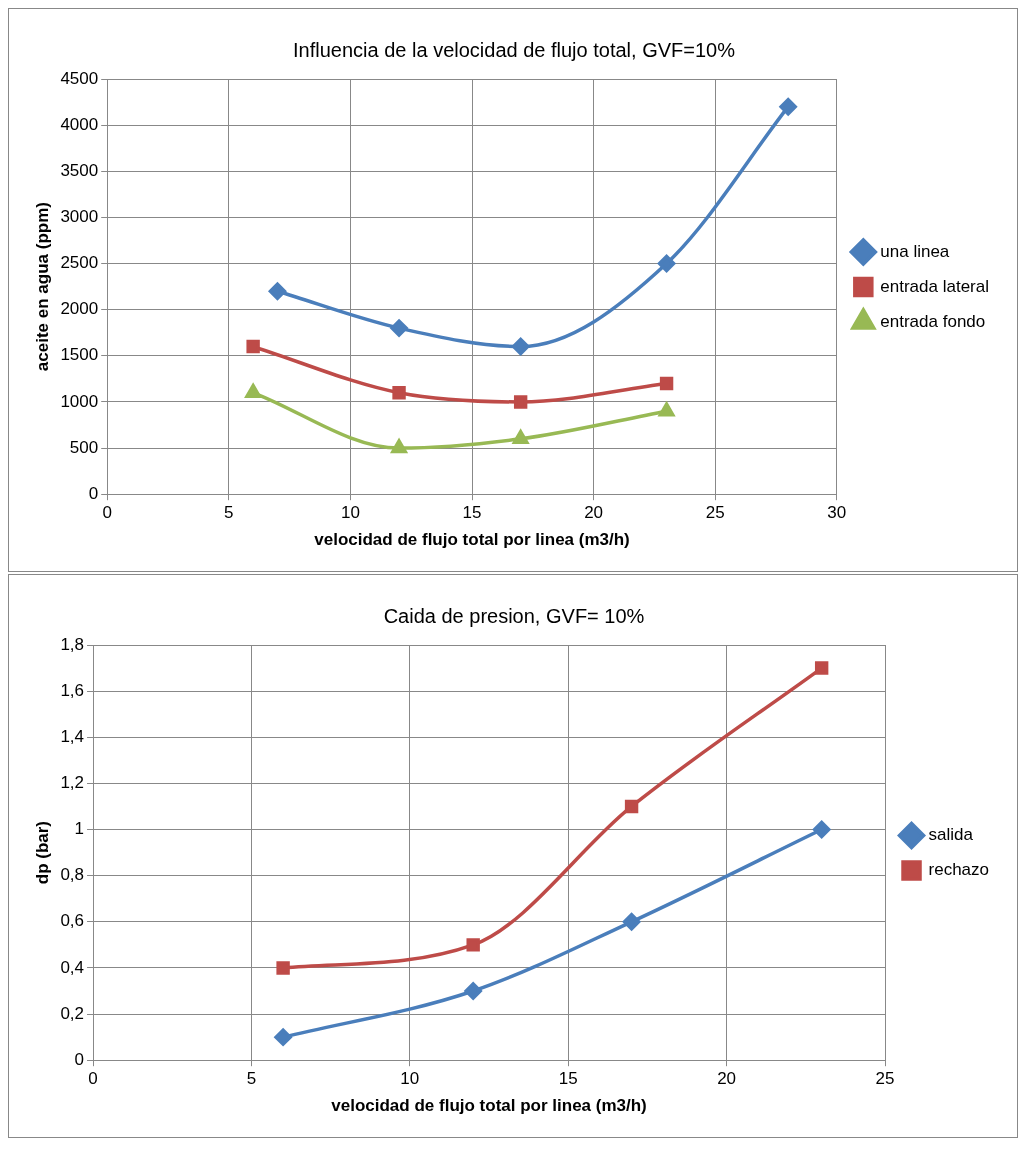 This screenshot has height=1155, width=1030. What do you see at coordinates (72, 967) in the screenshot?
I see `y-tick-label: 0,4` at bounding box center [72, 967].